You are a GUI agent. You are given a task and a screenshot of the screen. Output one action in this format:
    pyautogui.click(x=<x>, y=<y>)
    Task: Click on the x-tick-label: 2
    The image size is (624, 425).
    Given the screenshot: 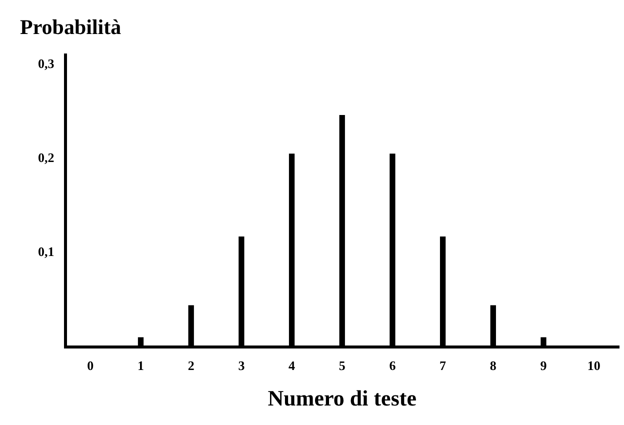 What is the action you would take?
    pyautogui.click(x=191, y=366)
    